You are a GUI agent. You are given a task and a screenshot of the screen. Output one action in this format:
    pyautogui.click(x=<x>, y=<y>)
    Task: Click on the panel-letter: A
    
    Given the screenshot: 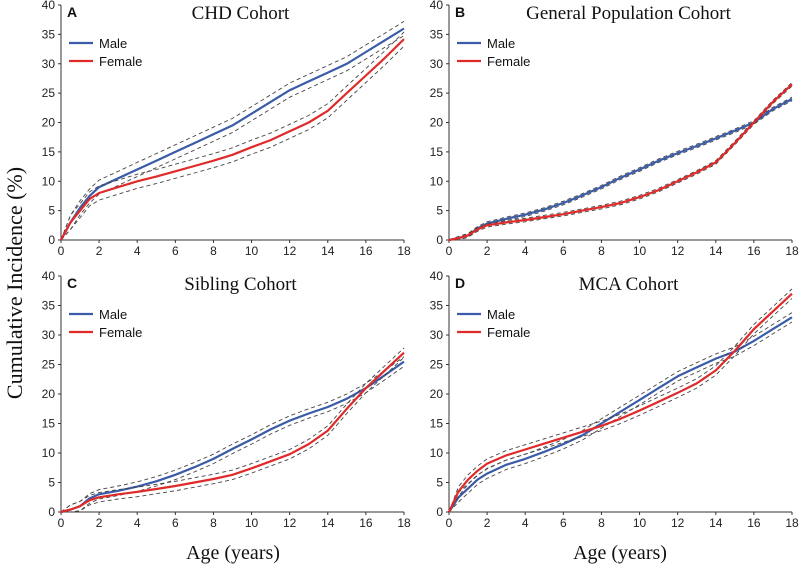 What is the action you would take?
    pyautogui.click(x=72, y=12)
    